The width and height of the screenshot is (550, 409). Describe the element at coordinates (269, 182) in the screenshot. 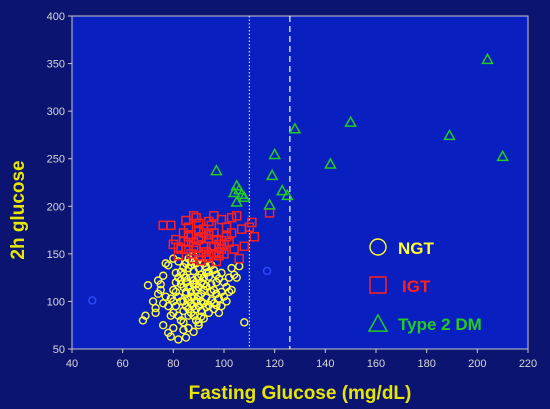

I see `reference-lines` at that location.